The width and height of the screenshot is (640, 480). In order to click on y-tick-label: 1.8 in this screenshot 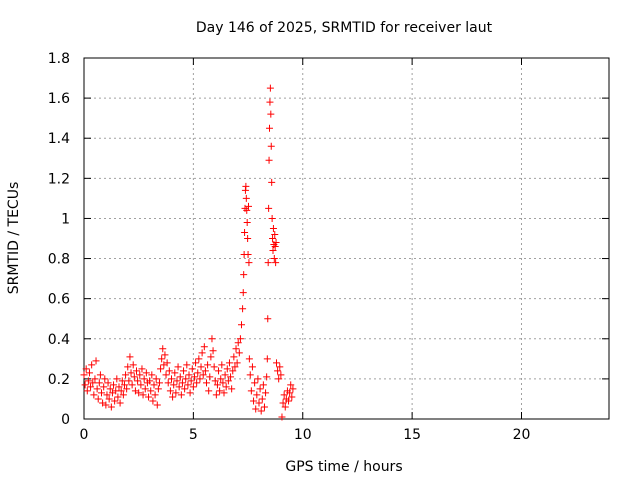, I will do `click(59, 59)`.